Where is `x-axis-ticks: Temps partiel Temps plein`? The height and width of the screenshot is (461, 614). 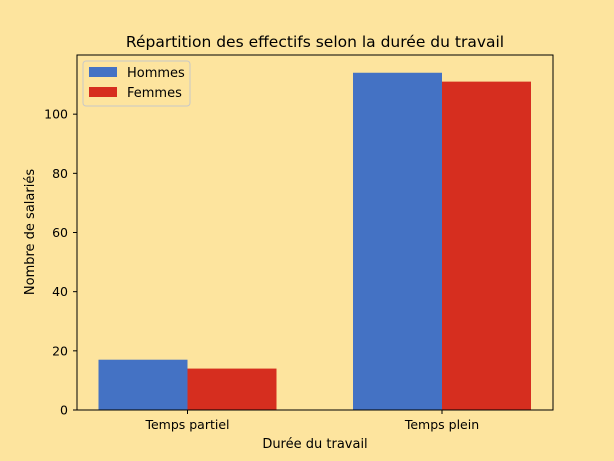
x-axis-ticks: Temps partiel Temps plein is located at coordinates (311, 421).